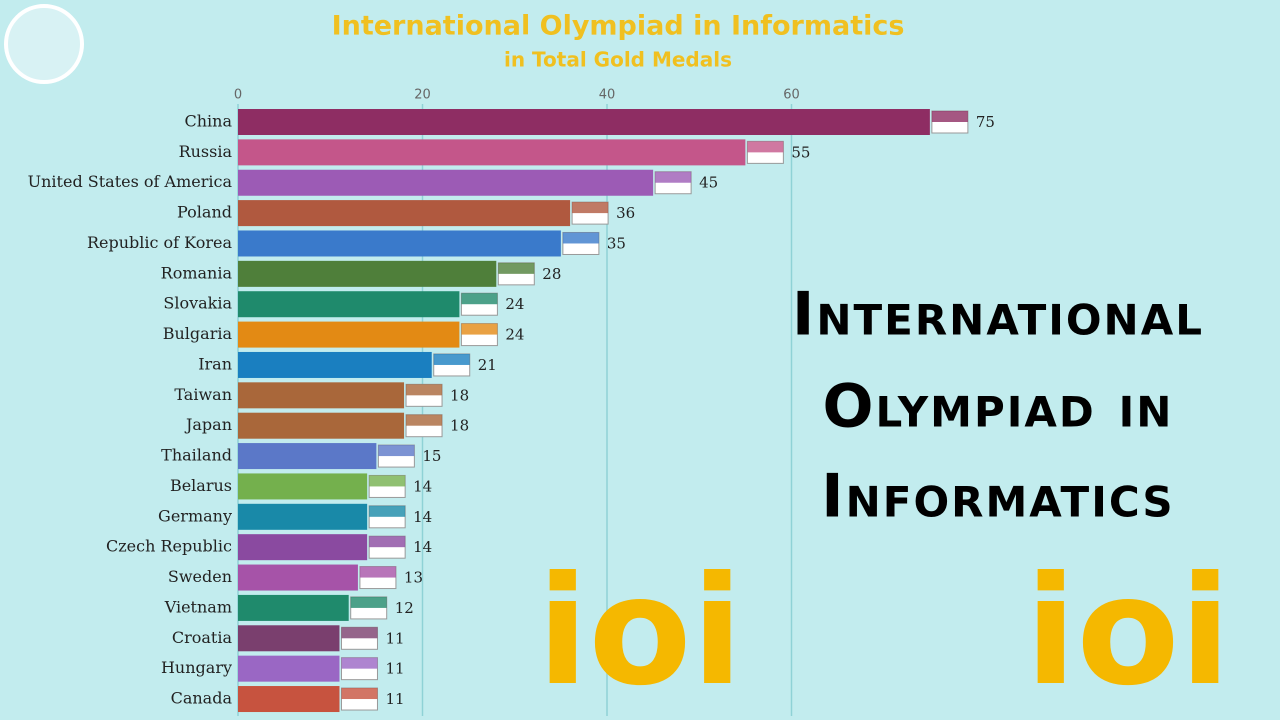 Image resolution: width=1280 pixels, height=720 pixels. Describe the element at coordinates (196, 455) in the screenshot. I see `category-label: Thailand` at that location.